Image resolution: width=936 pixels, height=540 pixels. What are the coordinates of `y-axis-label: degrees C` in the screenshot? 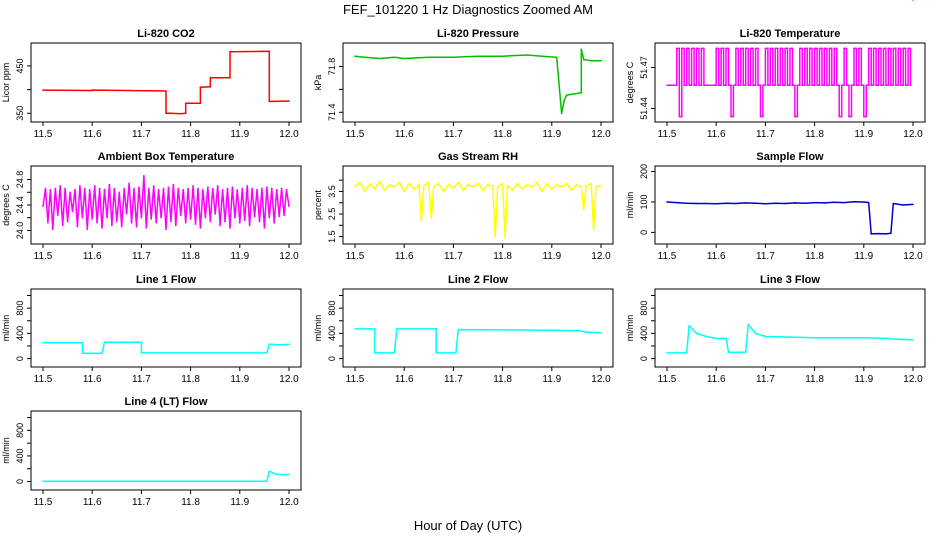 It's located at (6, 205).